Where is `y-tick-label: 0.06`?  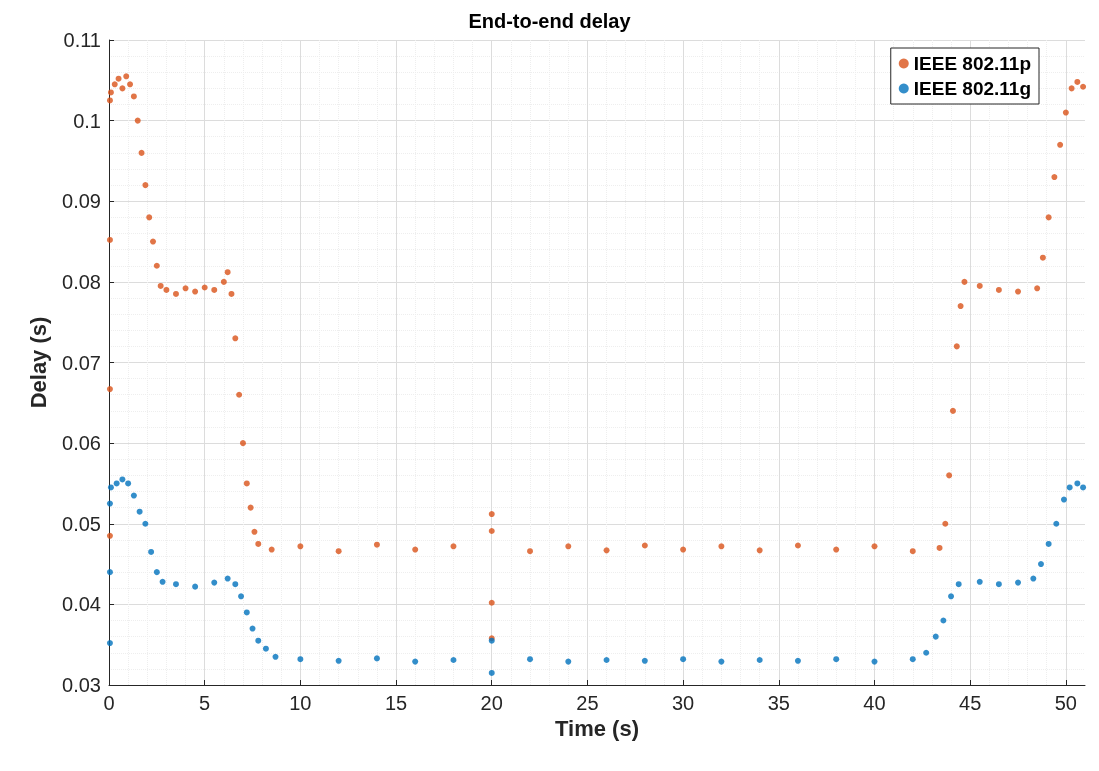
y-tick-label: 0.06 is located at coordinates (81, 443).